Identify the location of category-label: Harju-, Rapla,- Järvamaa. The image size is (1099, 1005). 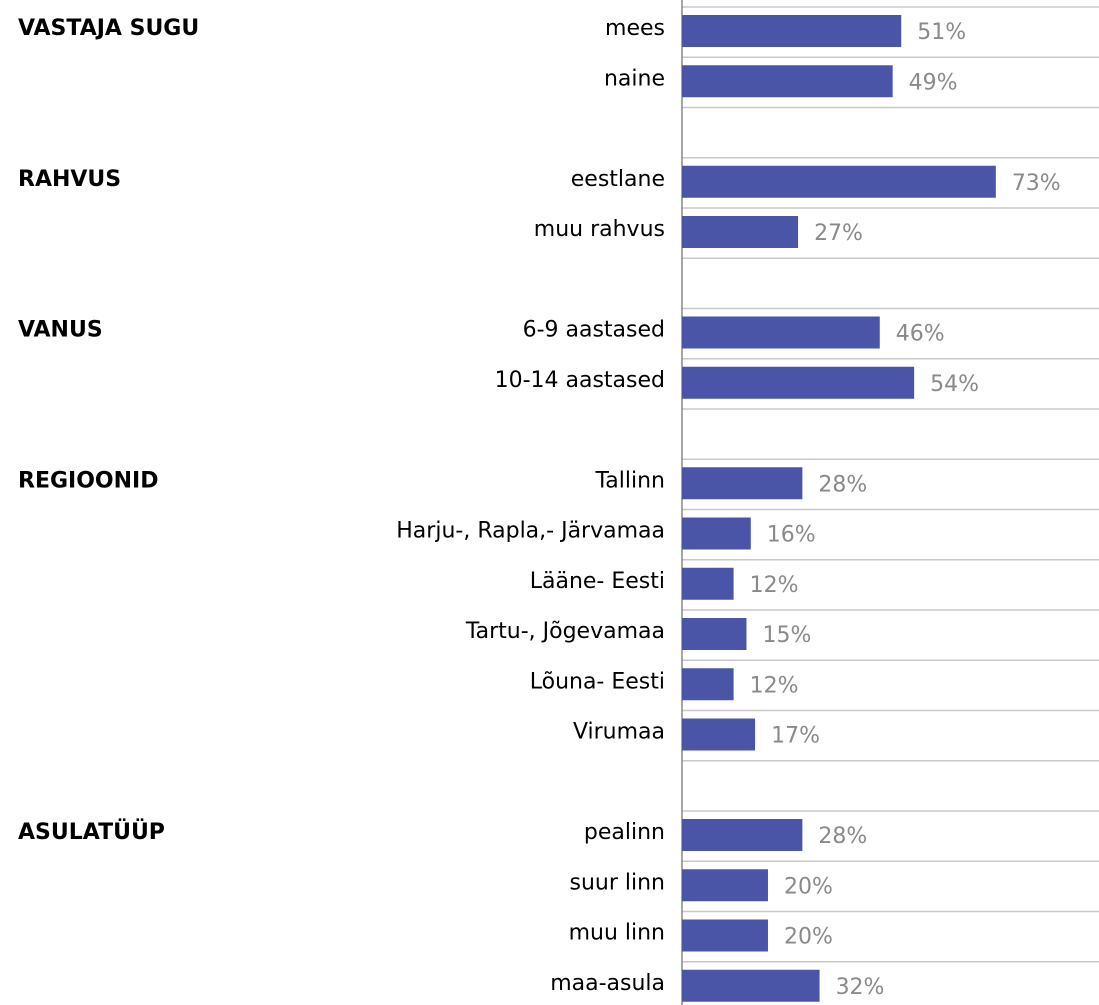
(530, 531).